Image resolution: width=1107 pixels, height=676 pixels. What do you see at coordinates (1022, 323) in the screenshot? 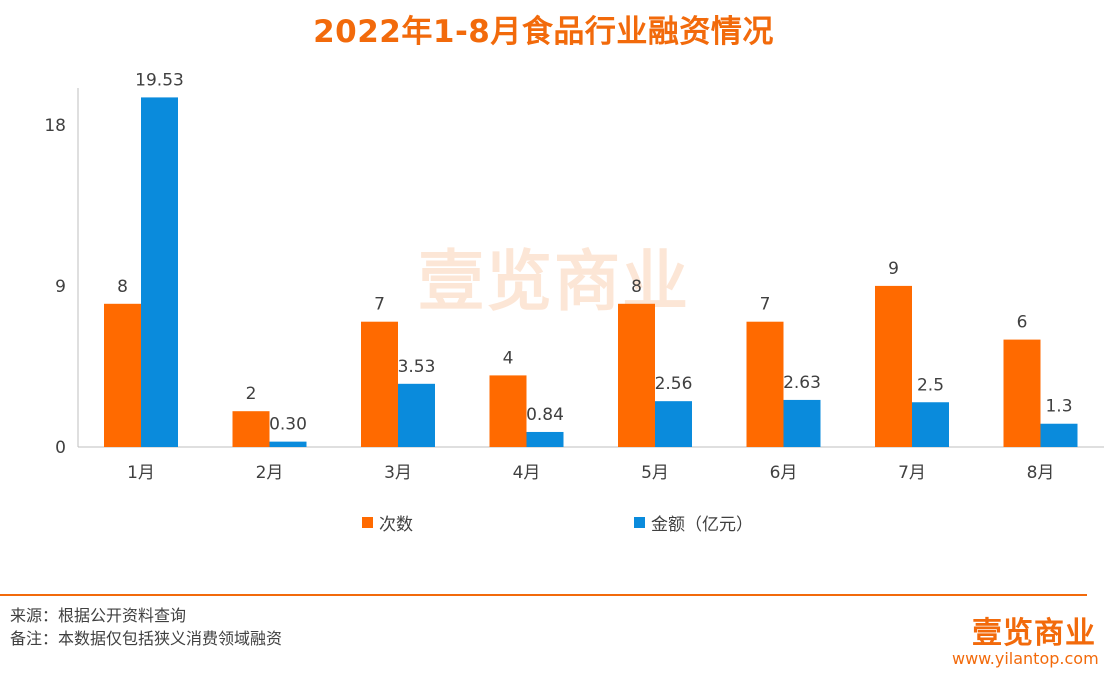
I see `data-label-count: 6` at bounding box center [1022, 323].